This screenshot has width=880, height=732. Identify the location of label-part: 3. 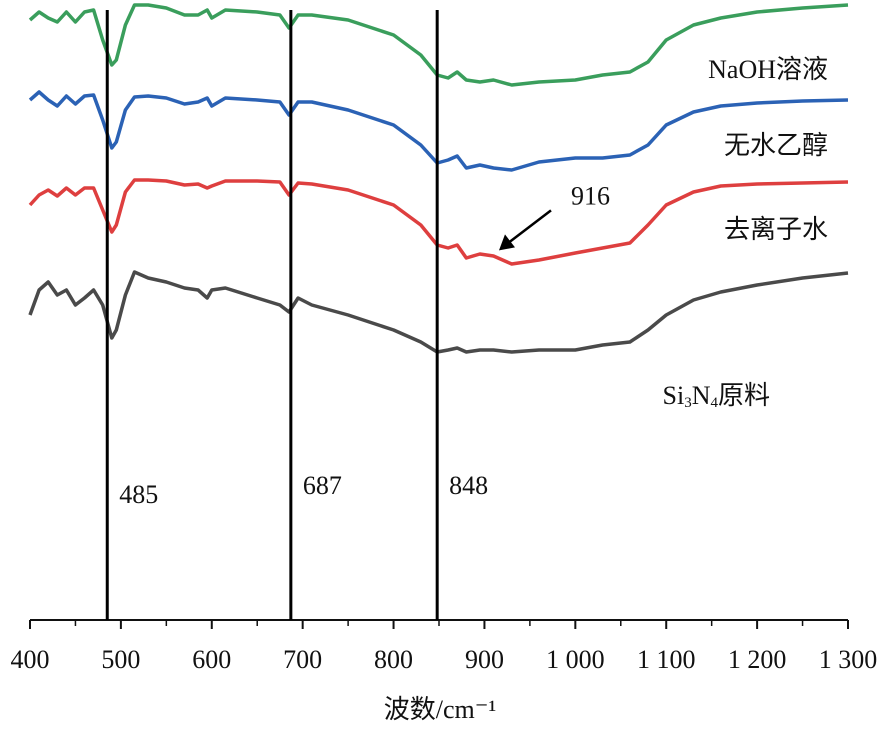
(688, 403).